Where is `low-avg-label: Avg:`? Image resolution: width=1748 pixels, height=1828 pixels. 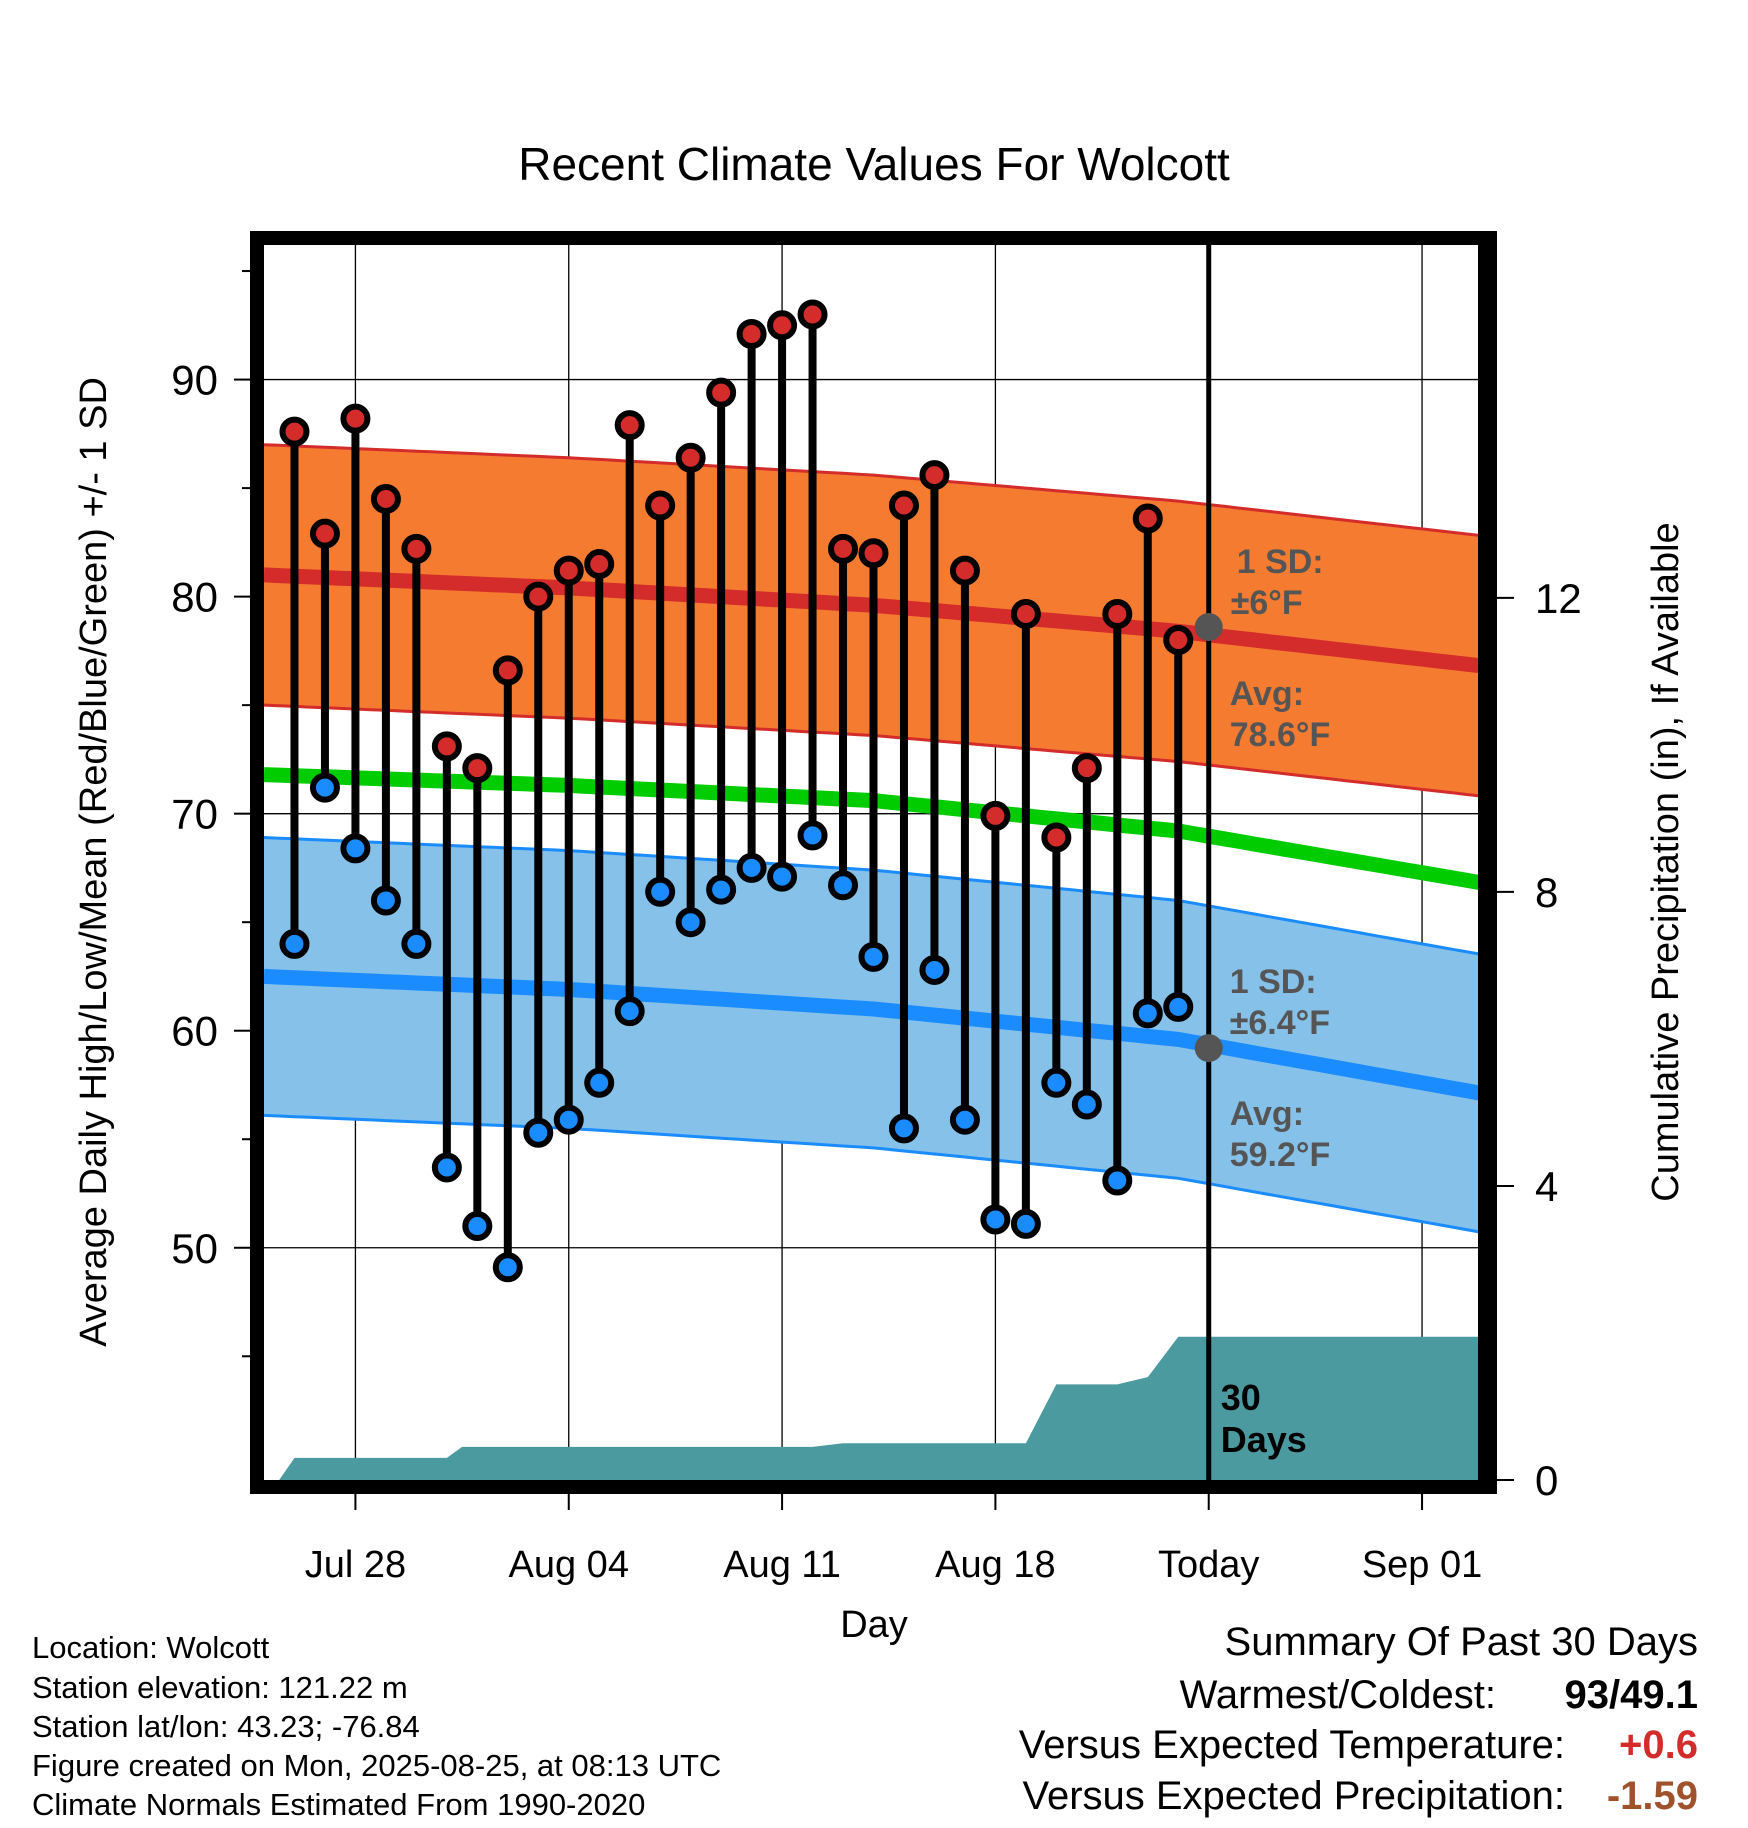 low-avg-label: Avg: is located at coordinates (1267, 1114).